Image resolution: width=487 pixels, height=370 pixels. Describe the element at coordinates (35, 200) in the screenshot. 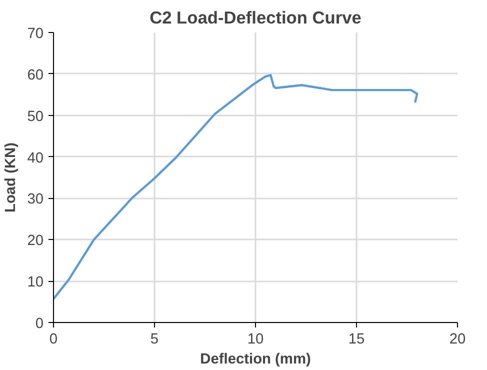

I see `y-tick-label: 30` at that location.